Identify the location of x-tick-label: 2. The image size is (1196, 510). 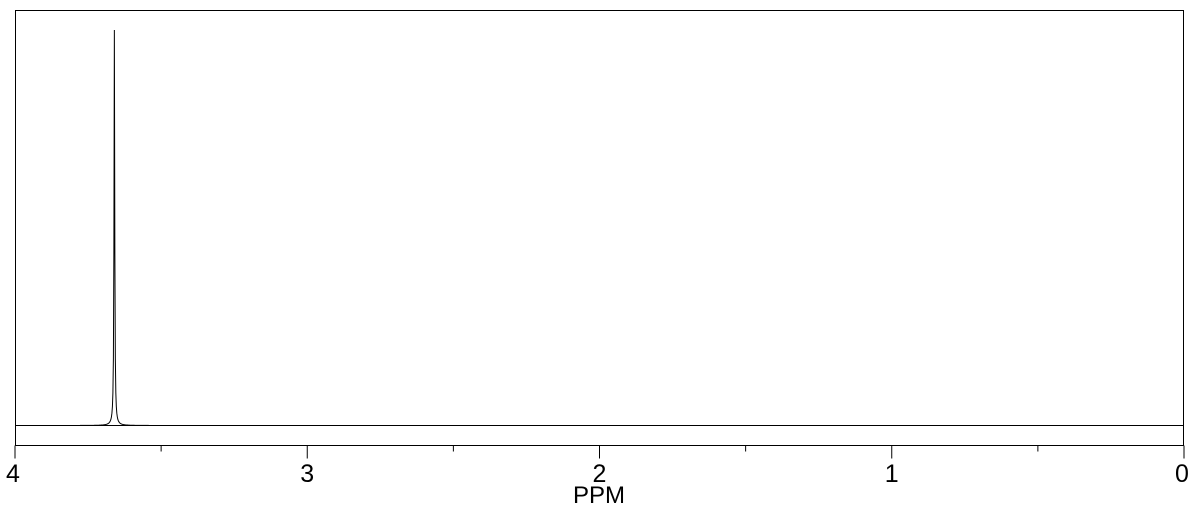
(600, 474).